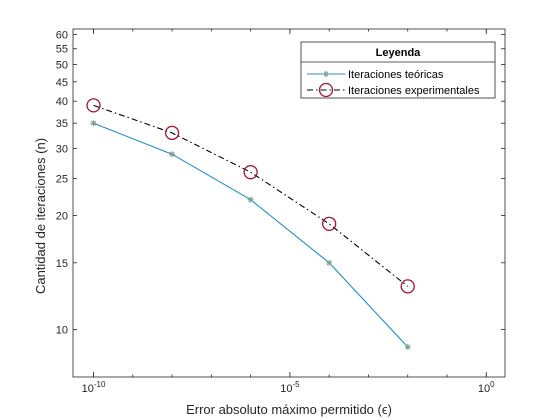 The image size is (560, 420). What do you see at coordinates (62, 331) in the screenshot?
I see `y-tick-label: 10` at bounding box center [62, 331].